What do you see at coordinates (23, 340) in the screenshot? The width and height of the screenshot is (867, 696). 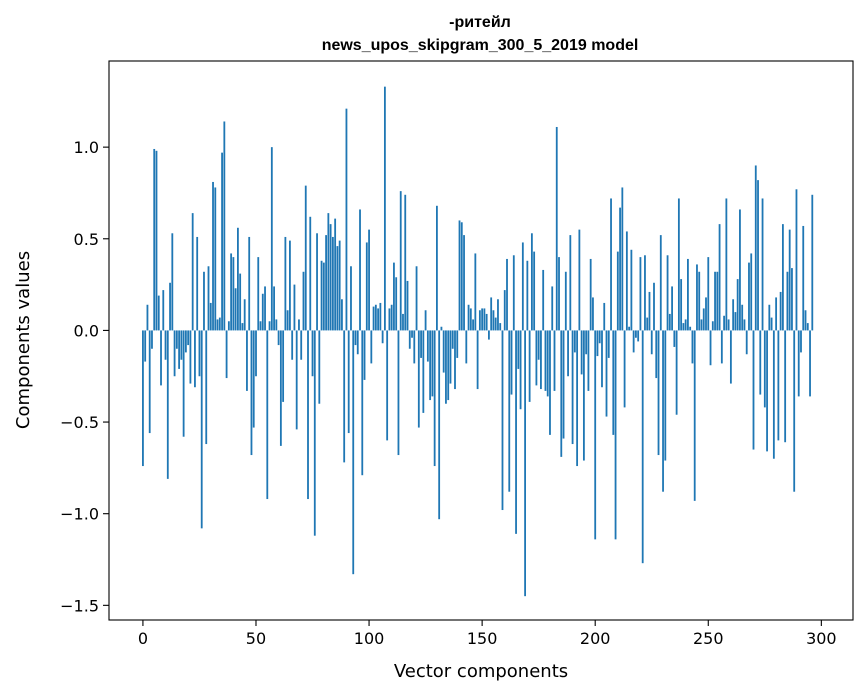 I see `y-axis-label: Components values` at bounding box center [23, 340].